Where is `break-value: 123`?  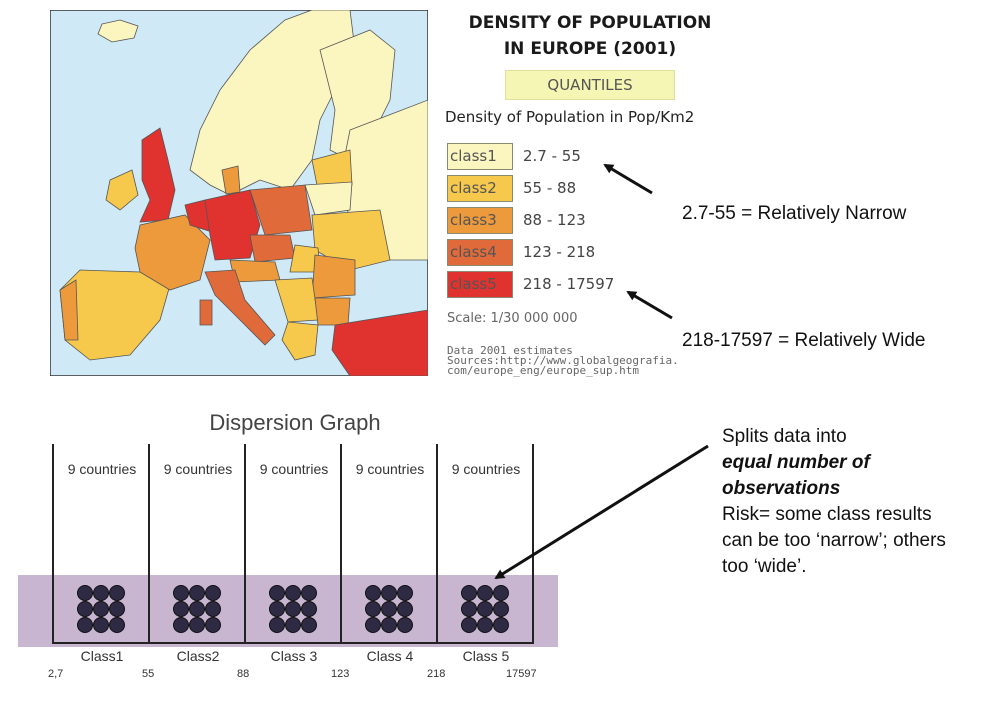
break-value: 123 is located at coordinates (340, 674).